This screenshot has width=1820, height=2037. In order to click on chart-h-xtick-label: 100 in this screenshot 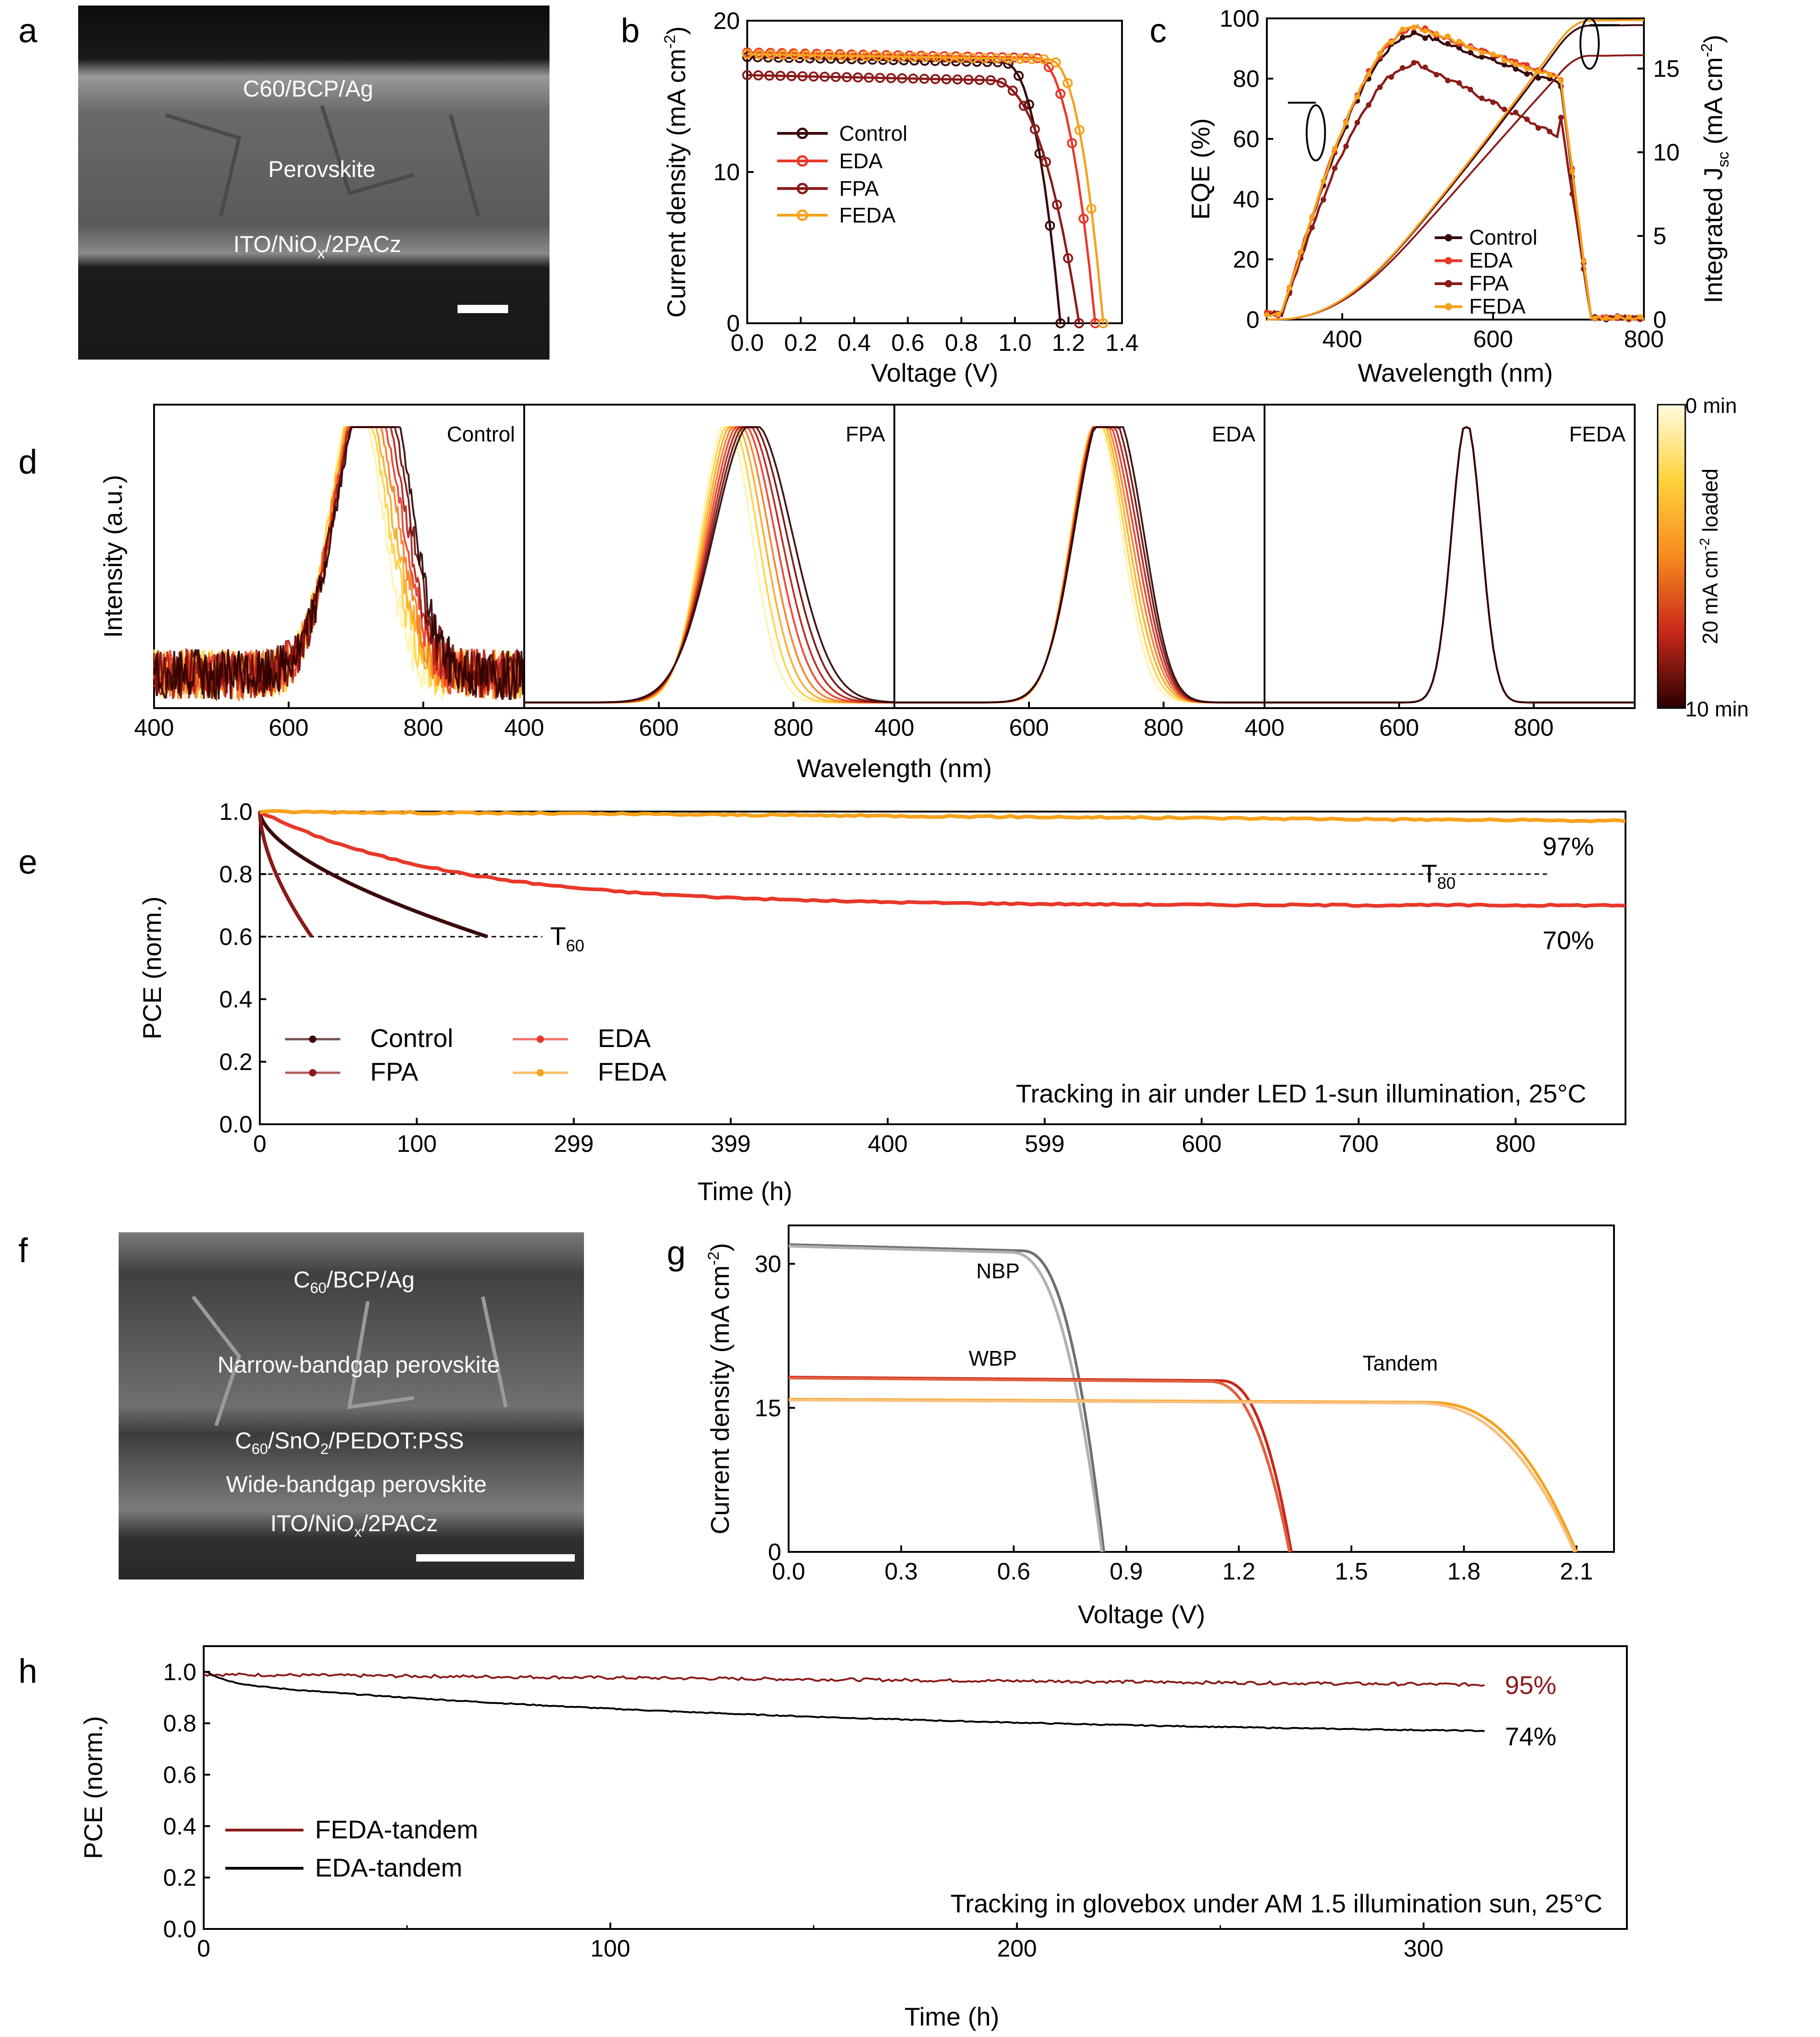, I will do `click(610, 1948)`.